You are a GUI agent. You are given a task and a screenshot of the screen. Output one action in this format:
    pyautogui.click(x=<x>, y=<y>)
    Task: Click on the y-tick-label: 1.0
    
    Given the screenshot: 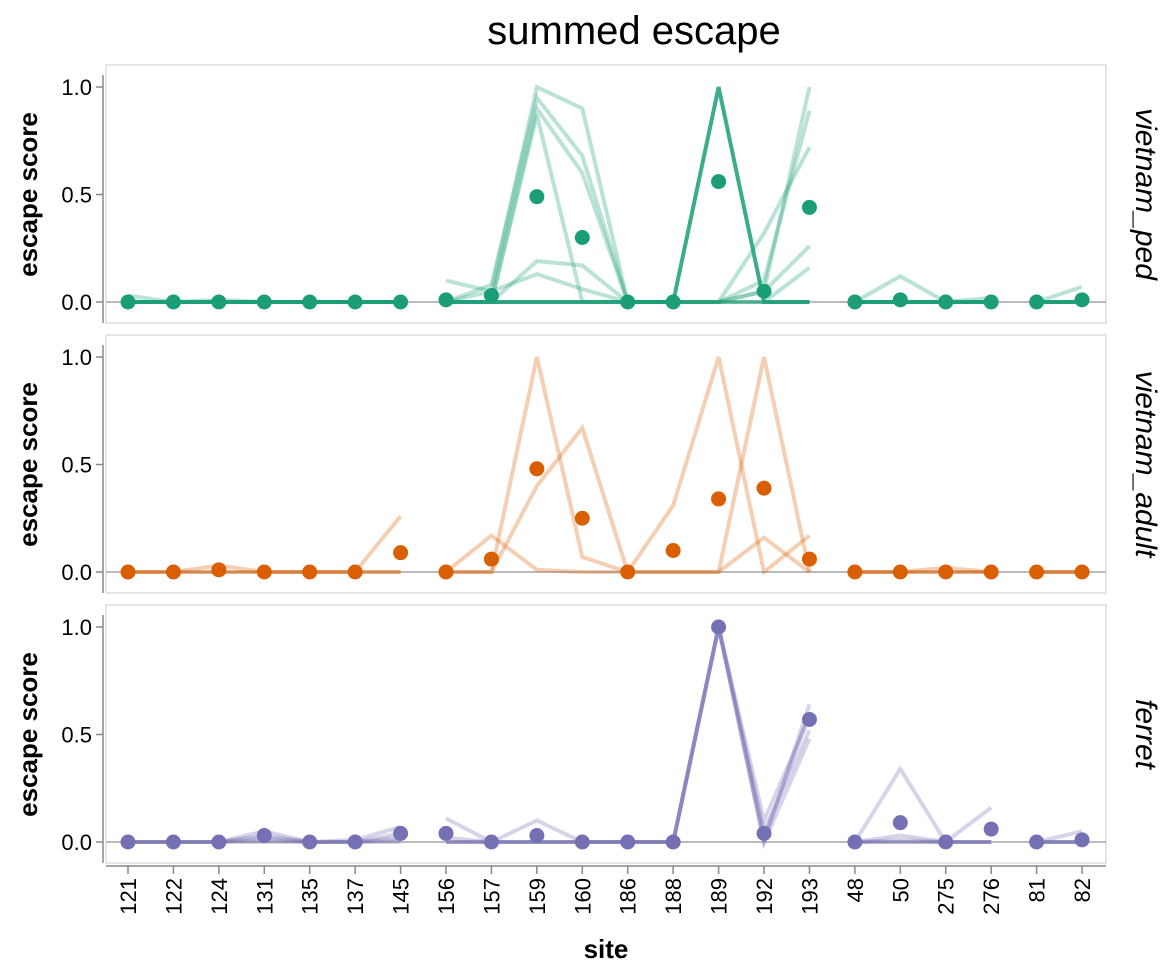 What is the action you would take?
    pyautogui.click(x=76, y=627)
    